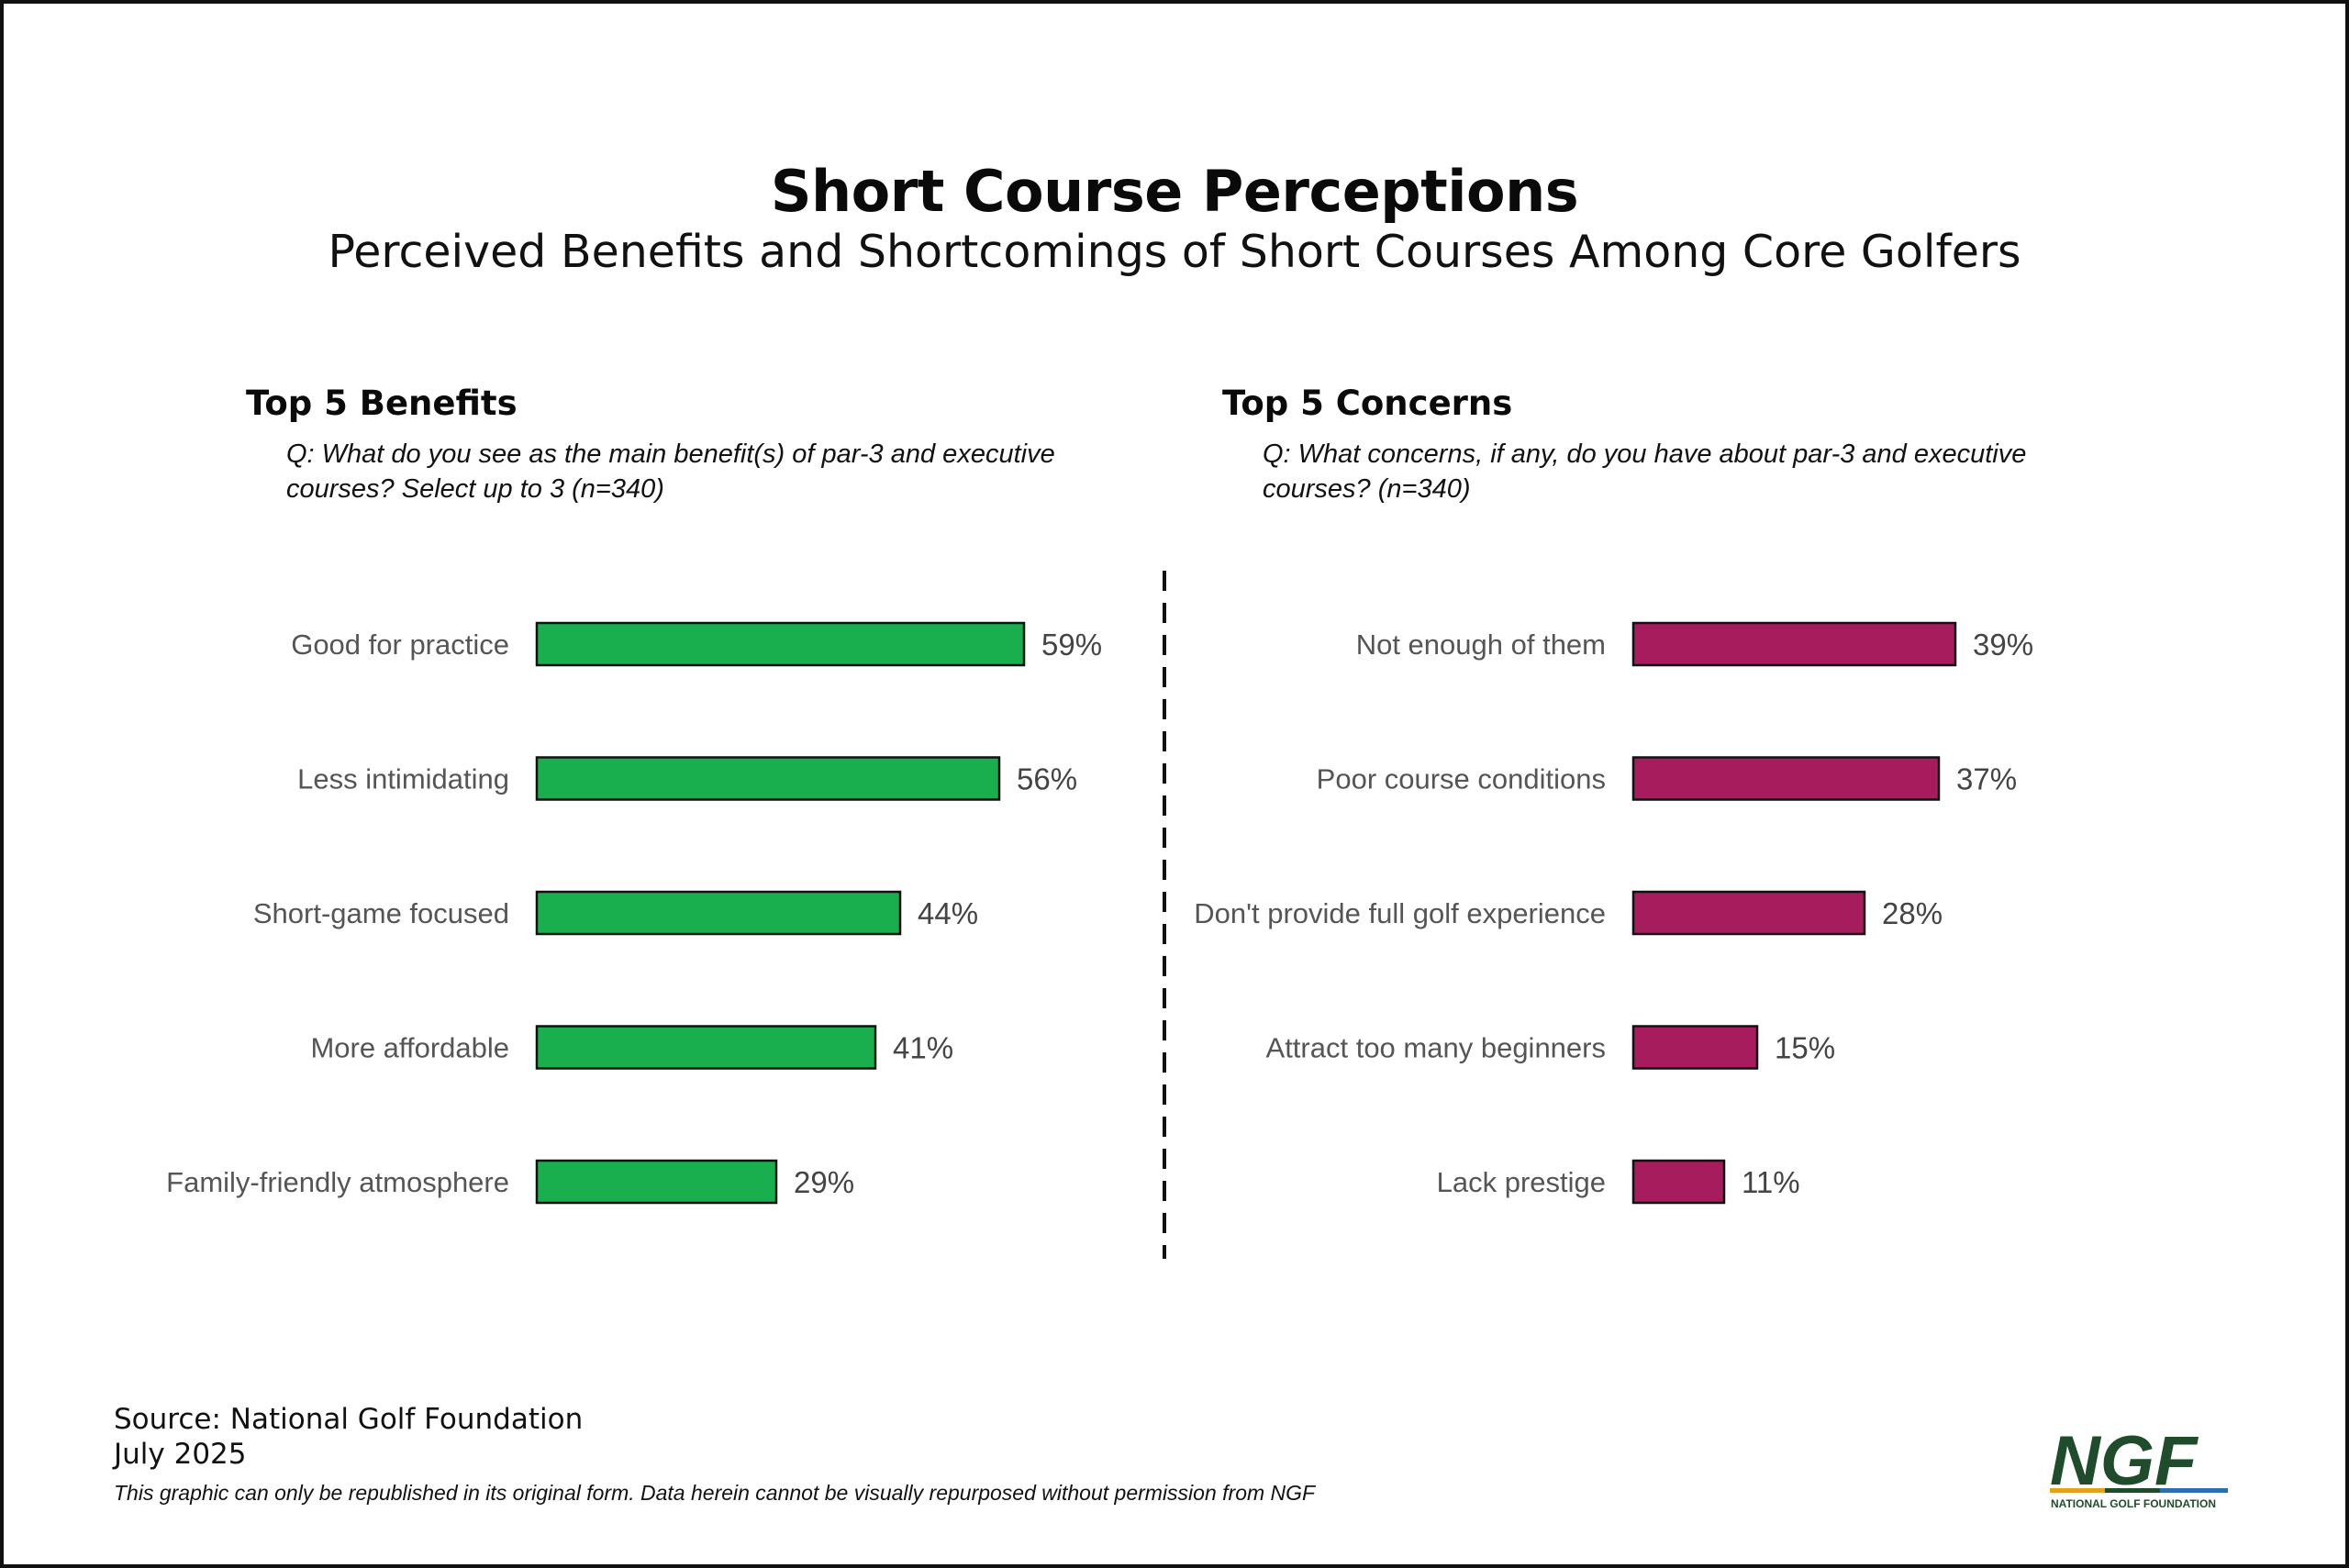 This screenshot has width=2349, height=1568. Describe the element at coordinates (948, 913) in the screenshot. I see `benefit-value-label: 44%` at that location.